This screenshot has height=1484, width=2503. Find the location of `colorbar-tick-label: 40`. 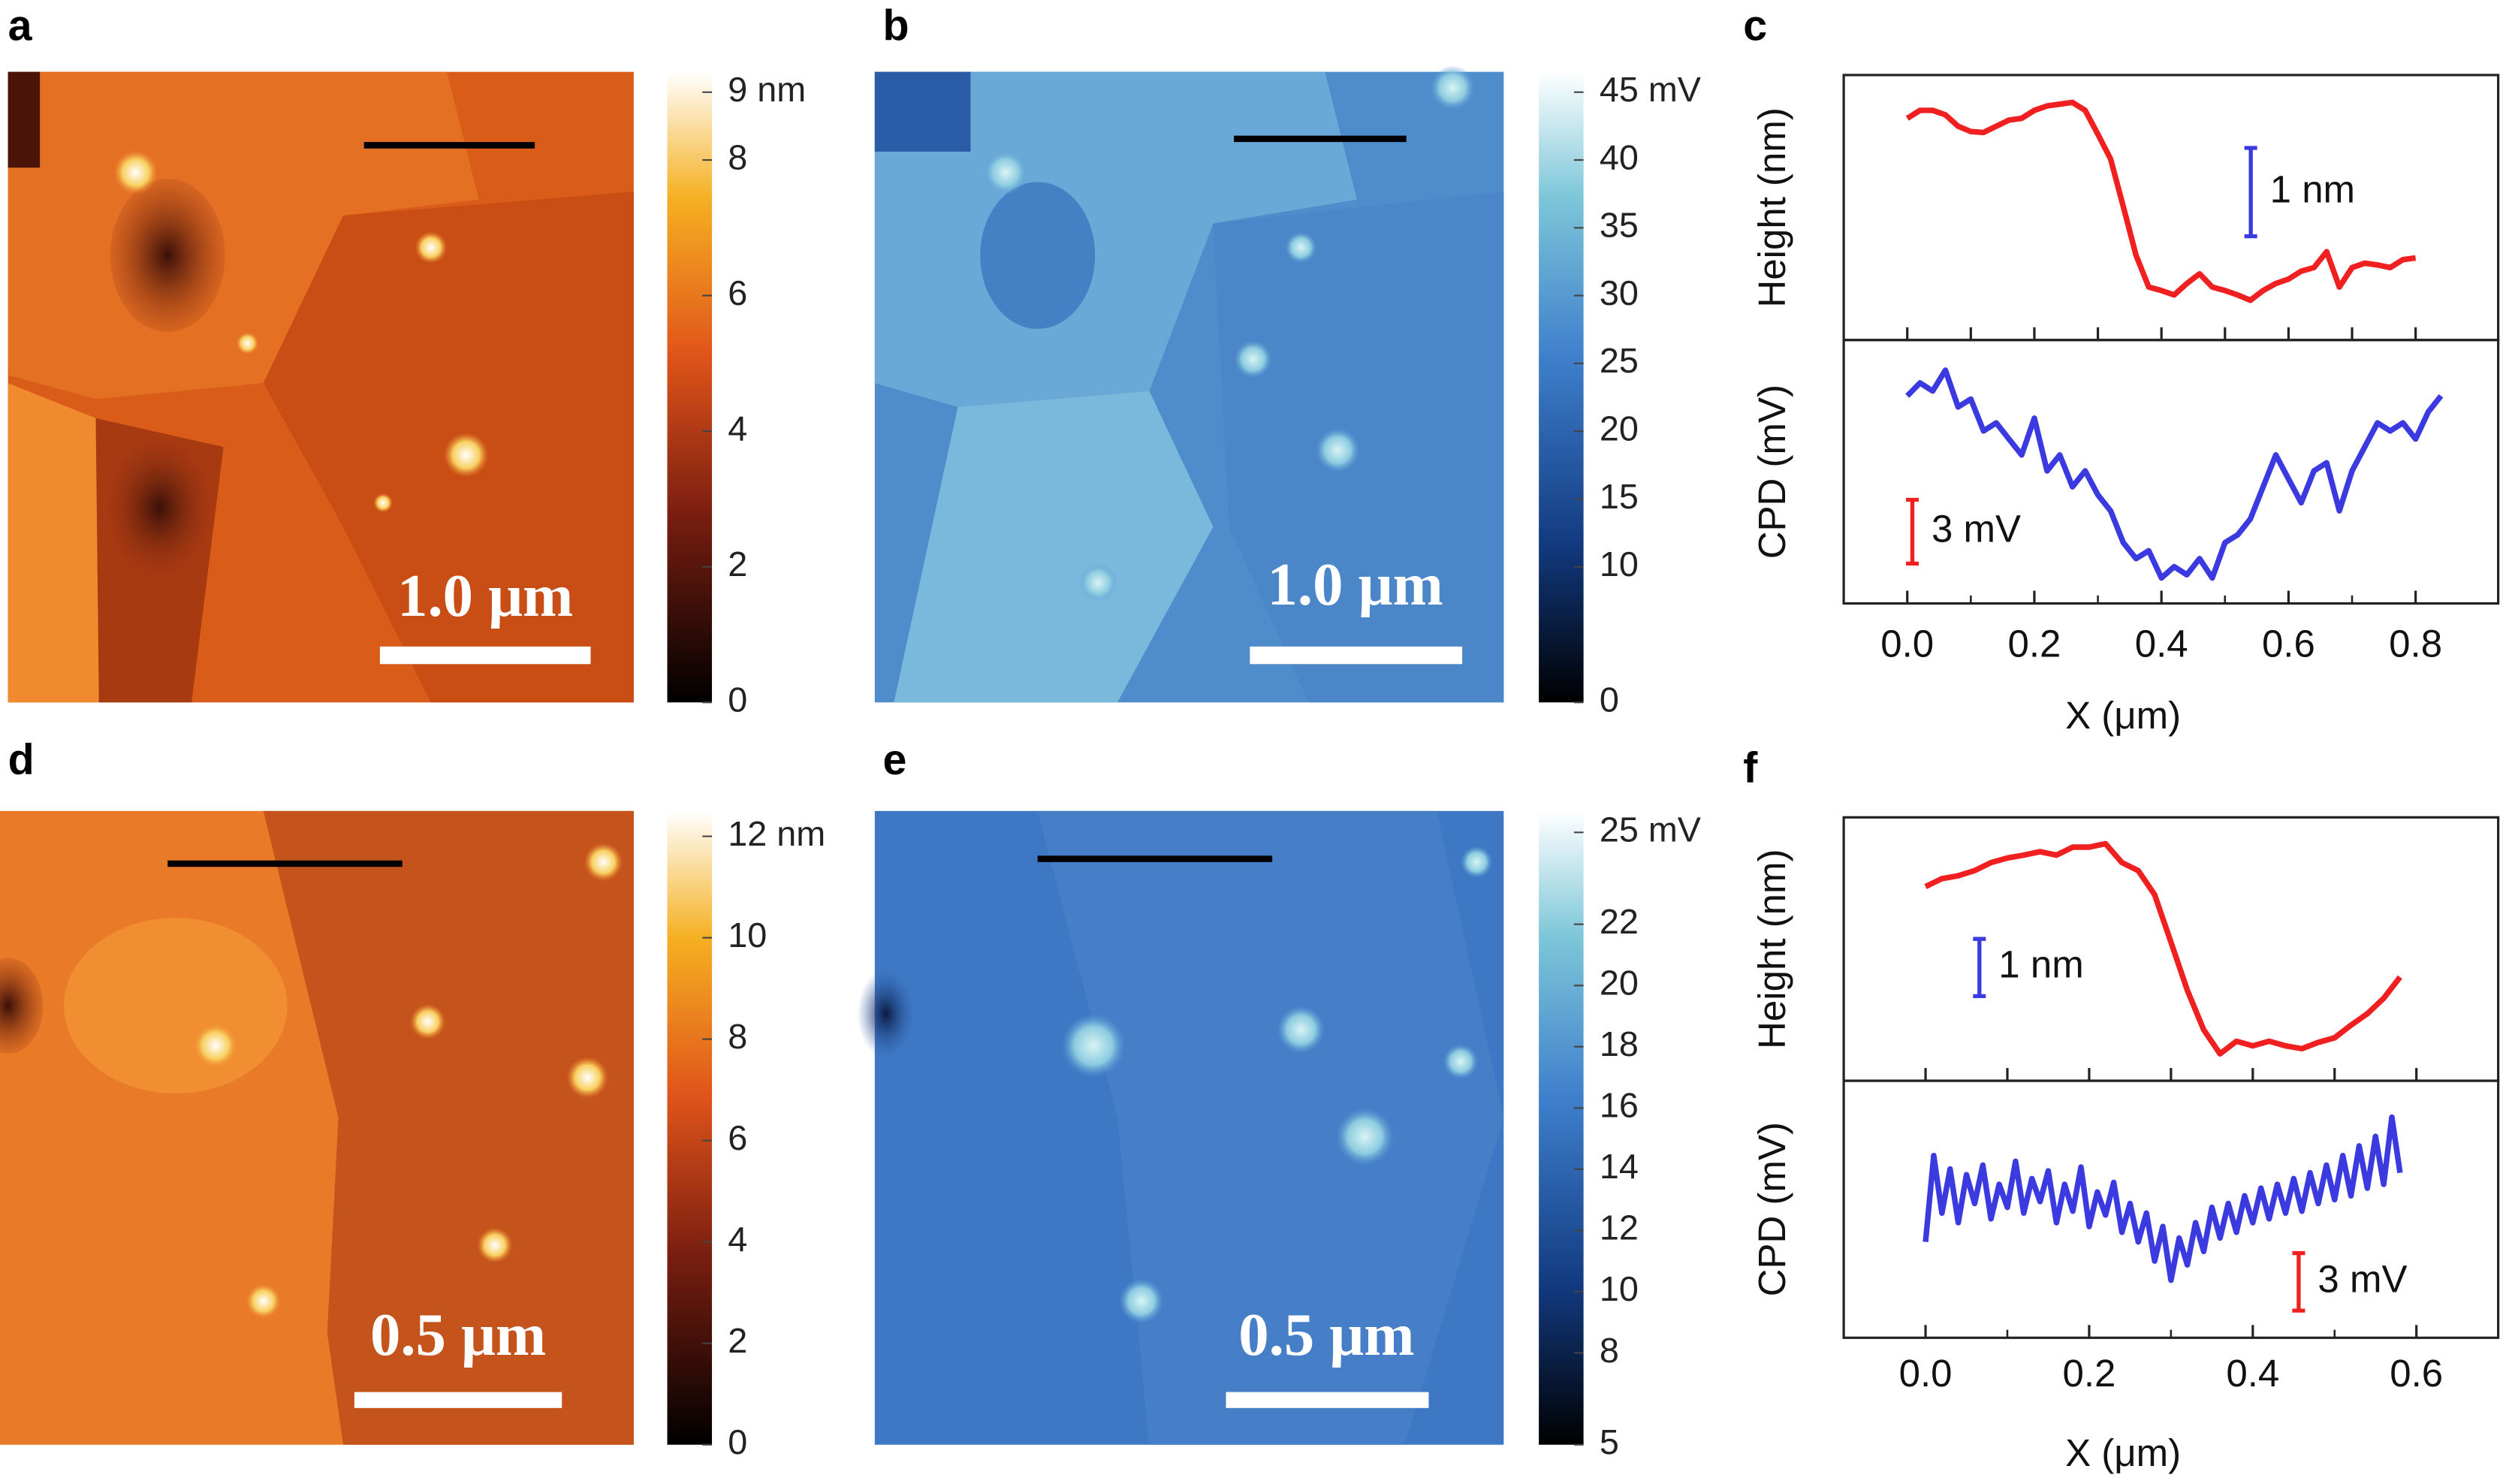

colorbar-tick-label: 40 is located at coordinates (1619, 156).